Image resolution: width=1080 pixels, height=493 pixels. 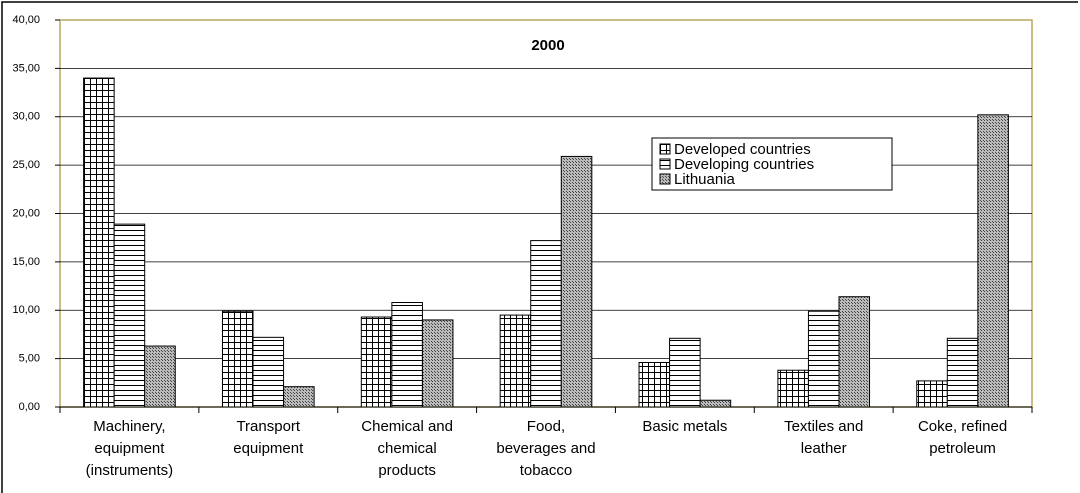 I want to click on y-tick-label: 30,00, so click(x=26, y=117).